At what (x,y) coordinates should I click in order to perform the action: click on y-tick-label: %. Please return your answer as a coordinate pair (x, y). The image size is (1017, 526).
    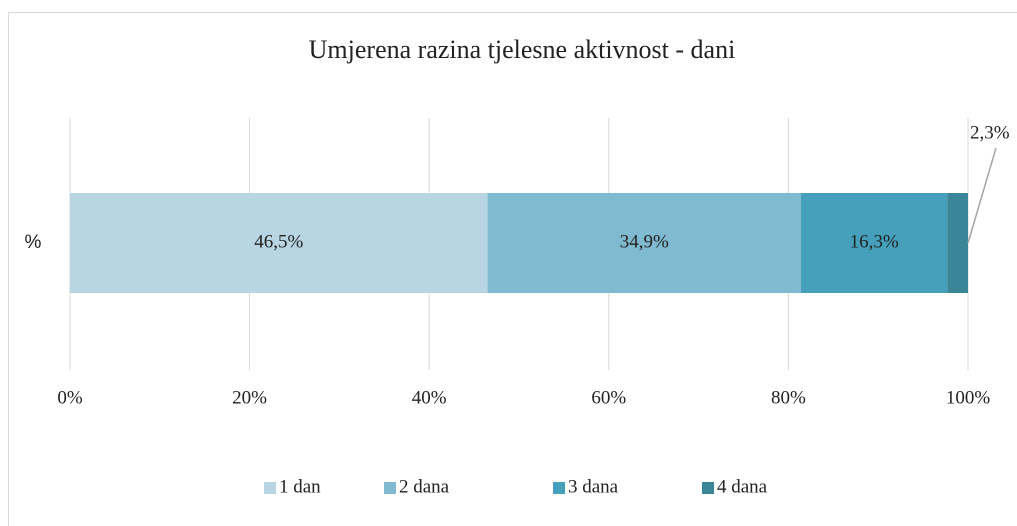
    Looking at the image, I should click on (33, 242).